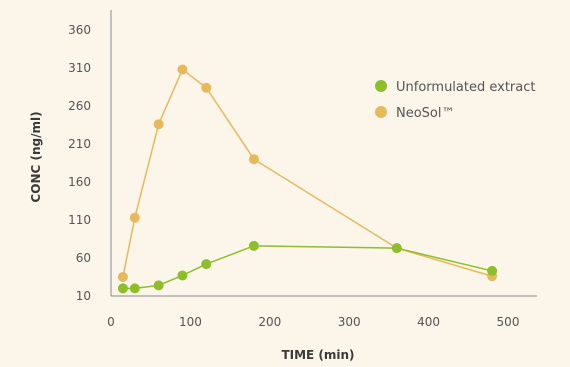 Image resolution: width=570 pixels, height=367 pixels. I want to click on series-unformulated, so click(307, 267).